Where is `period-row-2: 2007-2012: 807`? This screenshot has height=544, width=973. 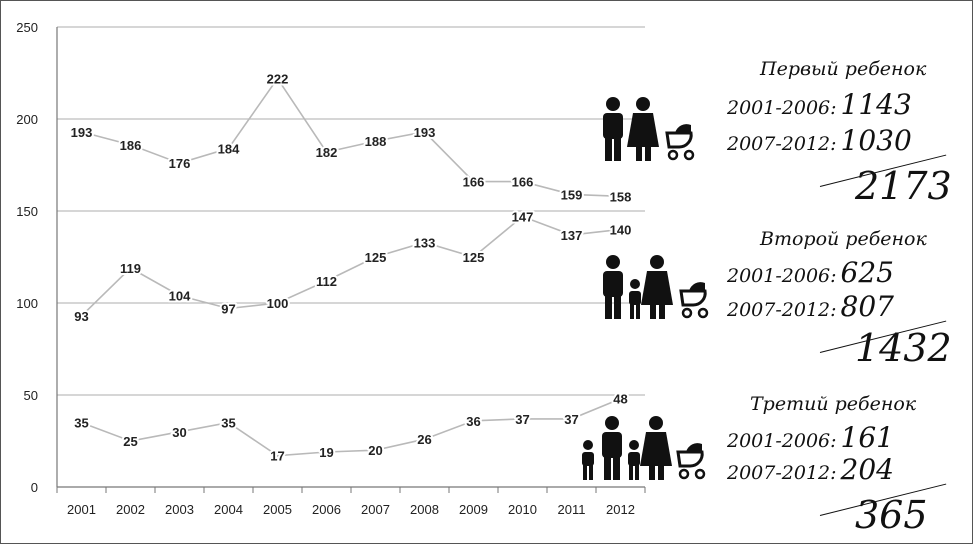 period-row-2: 2007-2012: 807 is located at coordinates (810, 306).